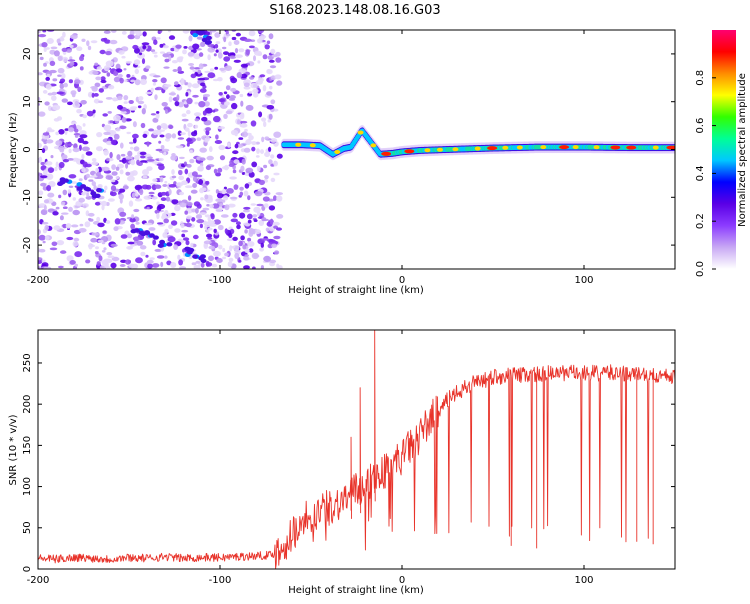 Image resolution: width=750 pixels, height=604 pixels. I want to click on y-tick-label: -10, so click(27, 197).